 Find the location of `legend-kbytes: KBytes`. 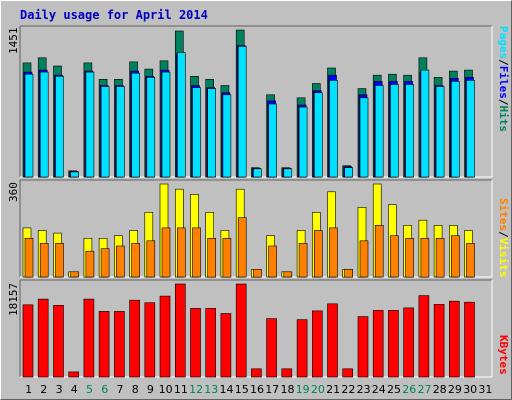

legend-kbytes: KBytes is located at coordinates (503, 355).